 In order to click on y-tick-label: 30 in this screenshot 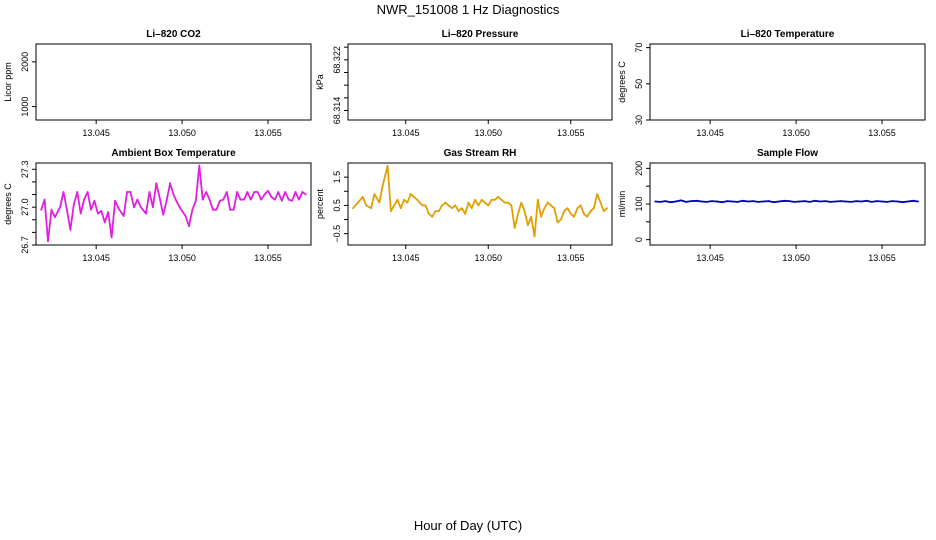, I will do `click(639, 120)`.